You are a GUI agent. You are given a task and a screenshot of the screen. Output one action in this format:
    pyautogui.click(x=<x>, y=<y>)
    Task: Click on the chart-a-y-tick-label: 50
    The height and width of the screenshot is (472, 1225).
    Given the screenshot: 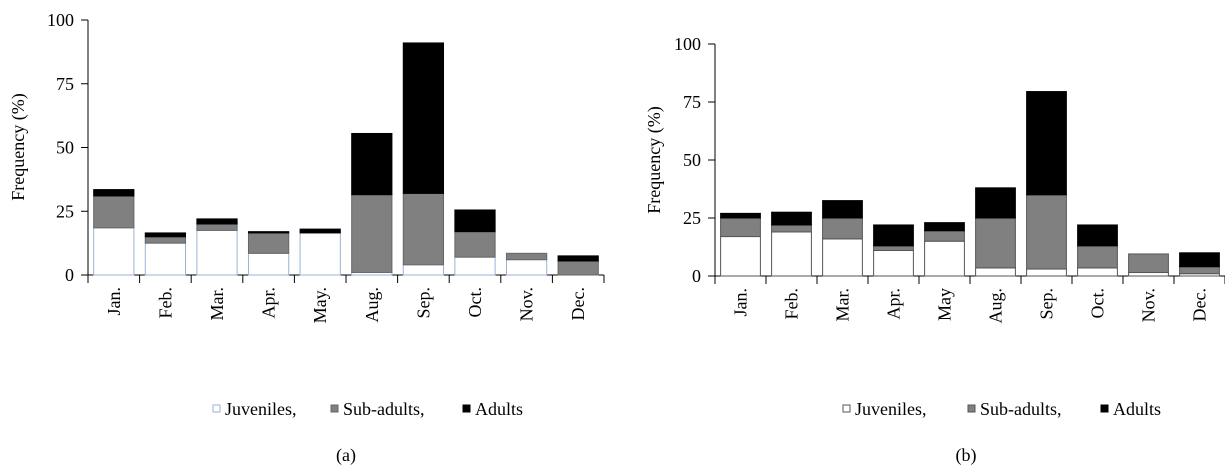 What is the action you would take?
    pyautogui.click(x=65, y=148)
    